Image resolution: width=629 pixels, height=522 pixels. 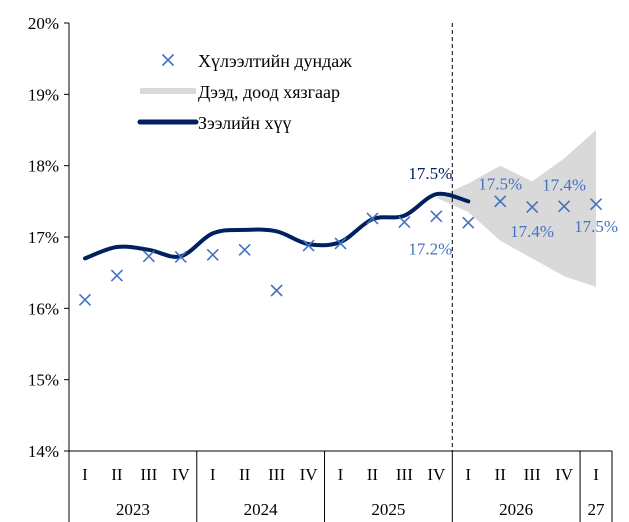 I want to click on y-tick-label: 15%, so click(x=43, y=380).